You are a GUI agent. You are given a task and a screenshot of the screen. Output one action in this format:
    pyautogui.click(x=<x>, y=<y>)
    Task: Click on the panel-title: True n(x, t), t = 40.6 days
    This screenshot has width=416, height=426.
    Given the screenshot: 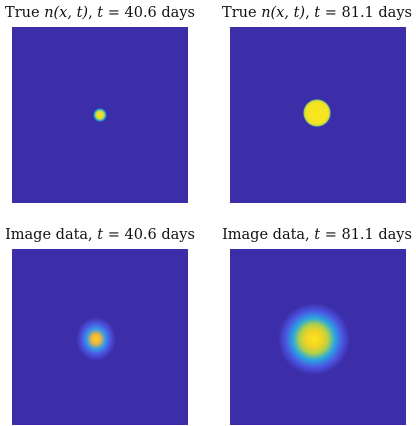 What is the action you would take?
    pyautogui.click(x=100, y=13)
    